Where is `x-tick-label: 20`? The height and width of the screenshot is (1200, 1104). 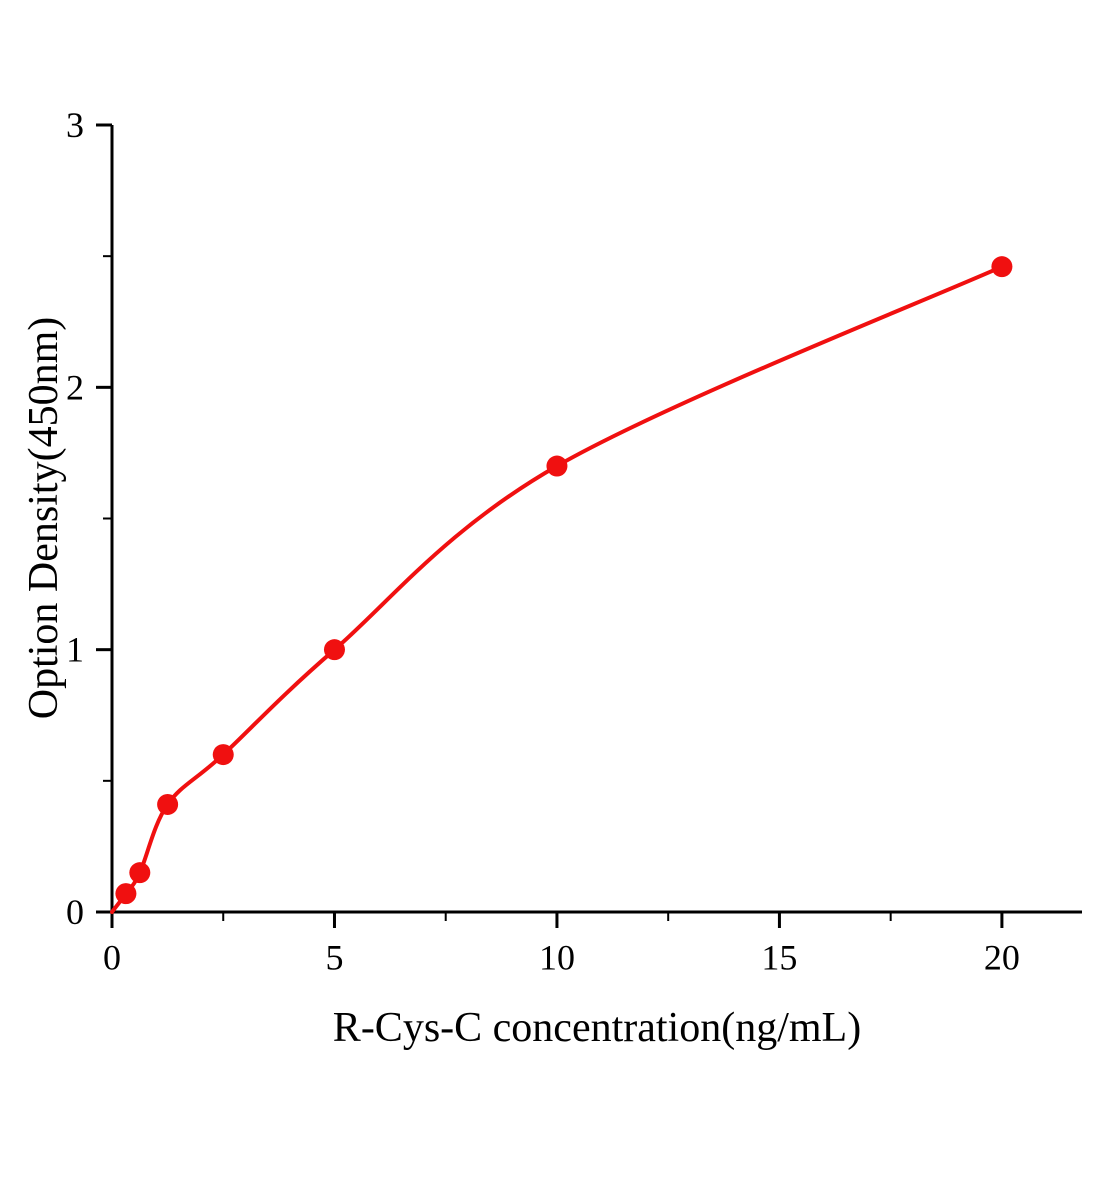 x-tick-label: 20 is located at coordinates (1002, 958).